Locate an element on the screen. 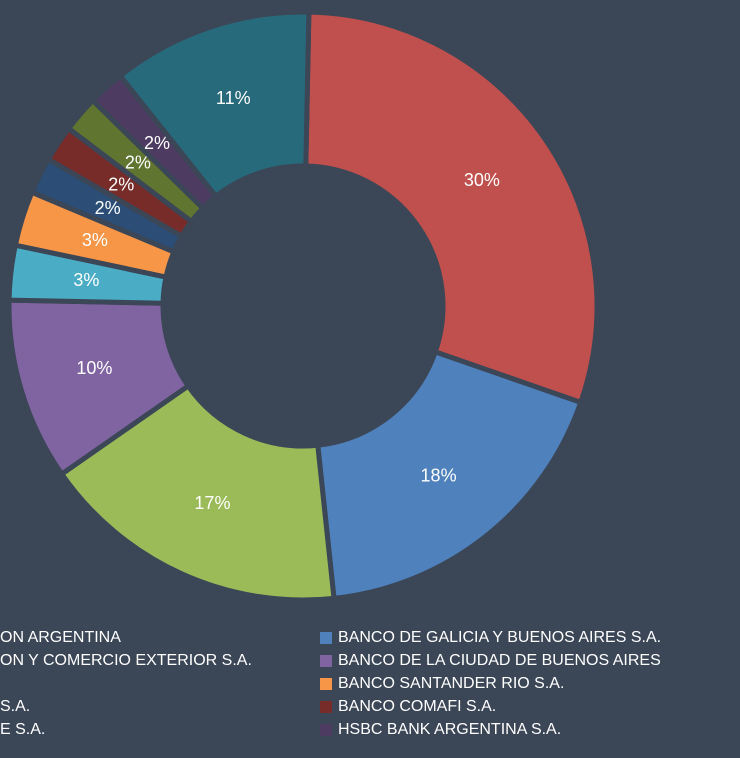 This screenshot has height=758, width=740. legend-label: BANCO DE GALICIA Y BUENOS AIRES S.A. is located at coordinates (499, 637).